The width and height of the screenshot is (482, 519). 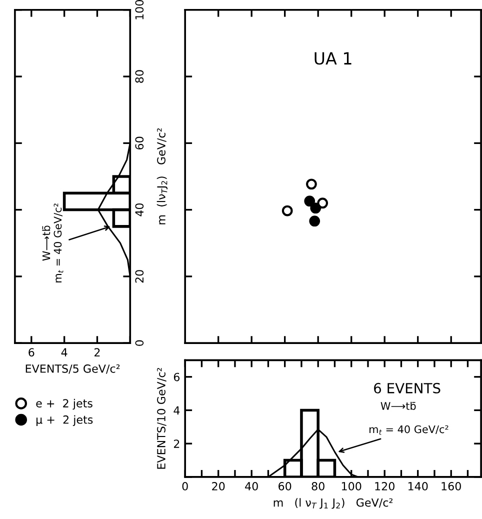 What do you see at coordinates (31, 352) in the screenshot?
I see `x-tick-label: 6` at bounding box center [31, 352].